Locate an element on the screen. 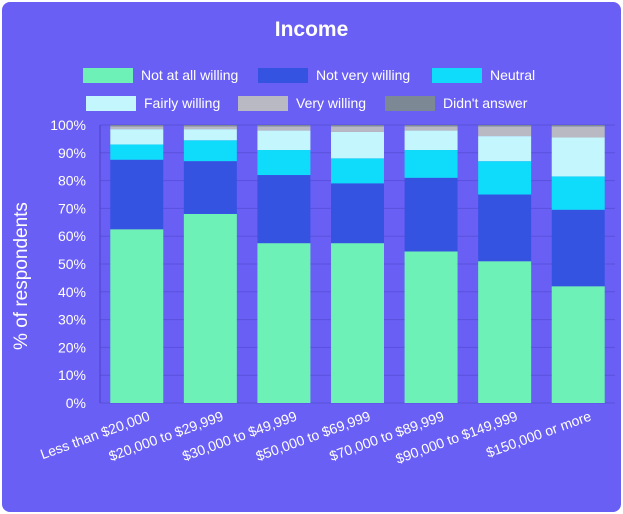  y-tick-label: 90% is located at coordinates (72, 153).